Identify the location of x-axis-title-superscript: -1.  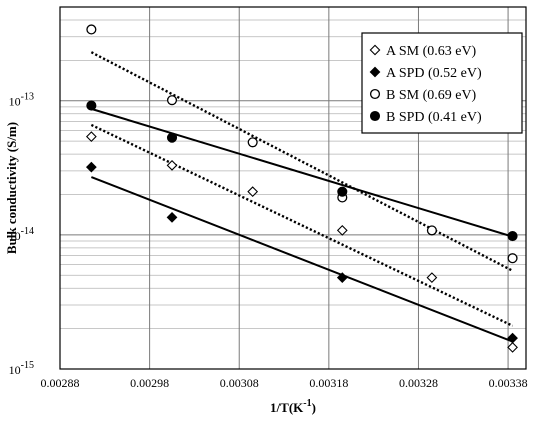
(307, 403).